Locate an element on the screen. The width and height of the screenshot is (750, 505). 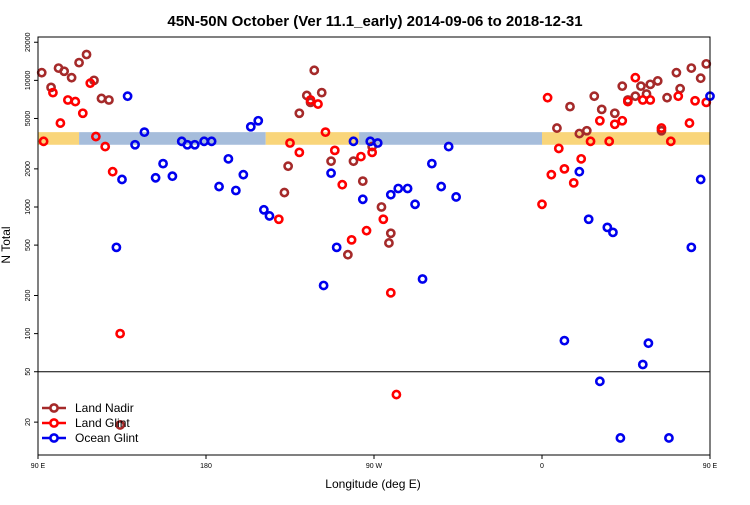
x-axis-label: Longitude (deg E) is located at coordinates (372, 484).